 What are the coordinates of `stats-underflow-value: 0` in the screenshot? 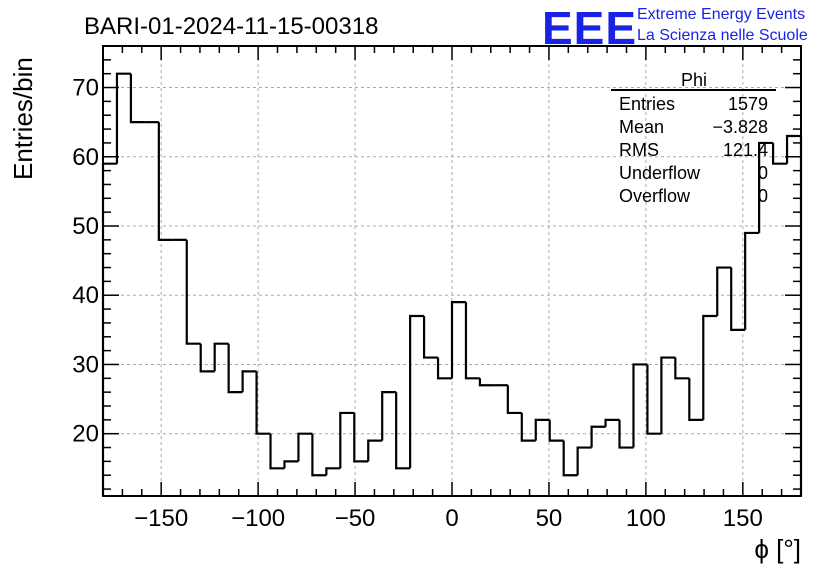 It's located at (763, 173).